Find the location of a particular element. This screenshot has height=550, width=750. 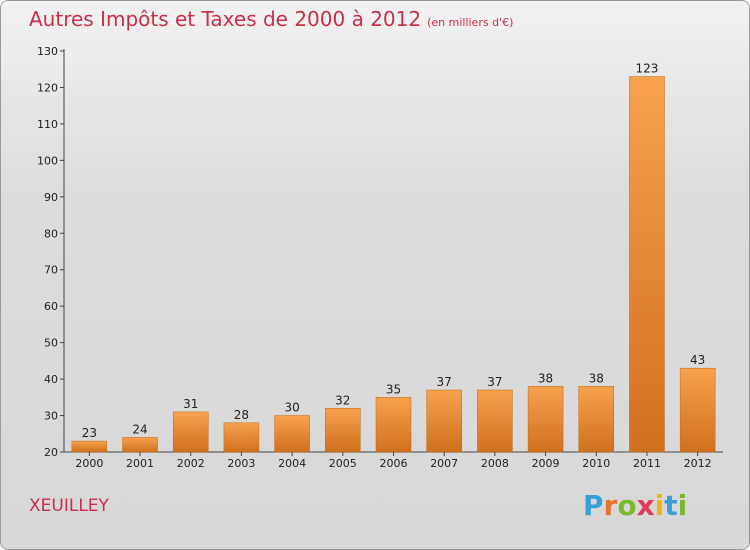

commune-name: XEUILLEY is located at coordinates (69, 506).